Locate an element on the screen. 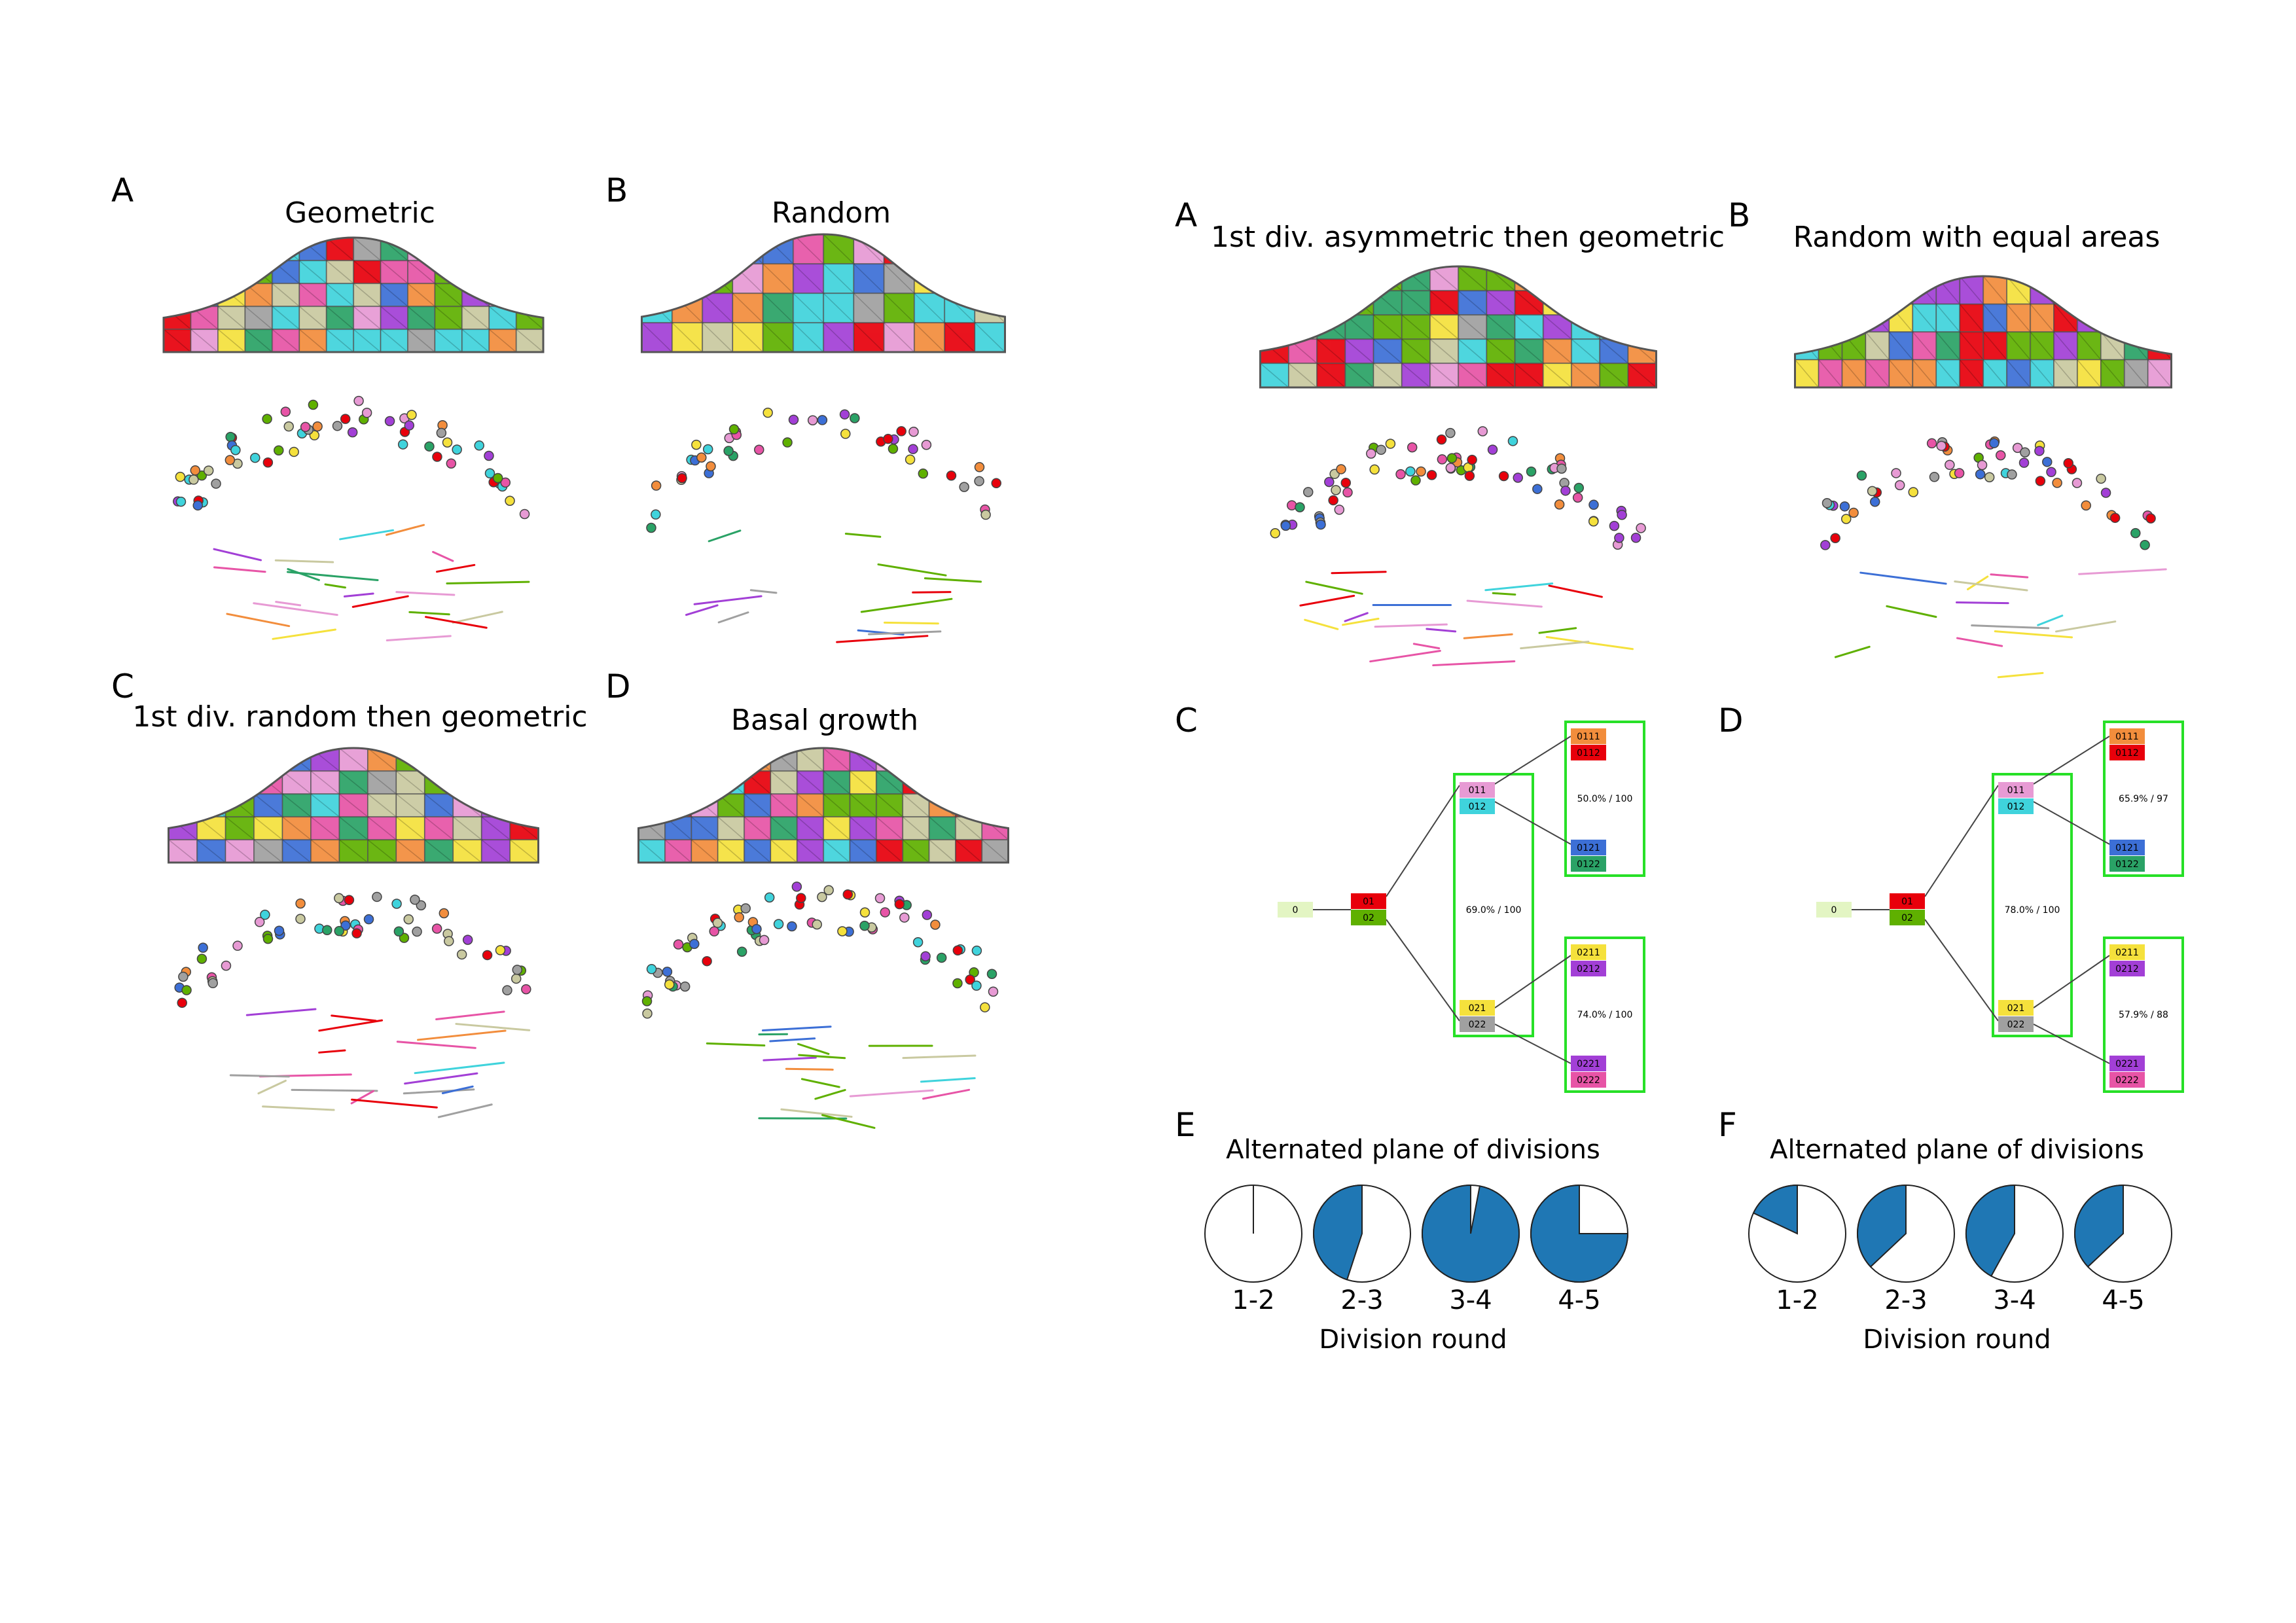 The width and height of the screenshot is (2296, 1623). tissue-dome-left-c is located at coordinates (353, 805).